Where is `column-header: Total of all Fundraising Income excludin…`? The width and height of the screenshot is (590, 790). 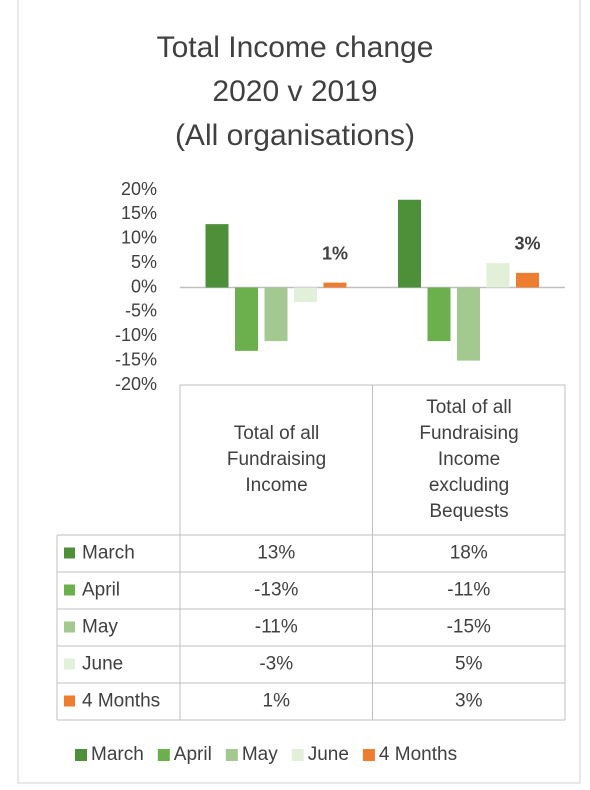 column-header: Total of all Fundraising Income excludin… is located at coordinates (469, 460).